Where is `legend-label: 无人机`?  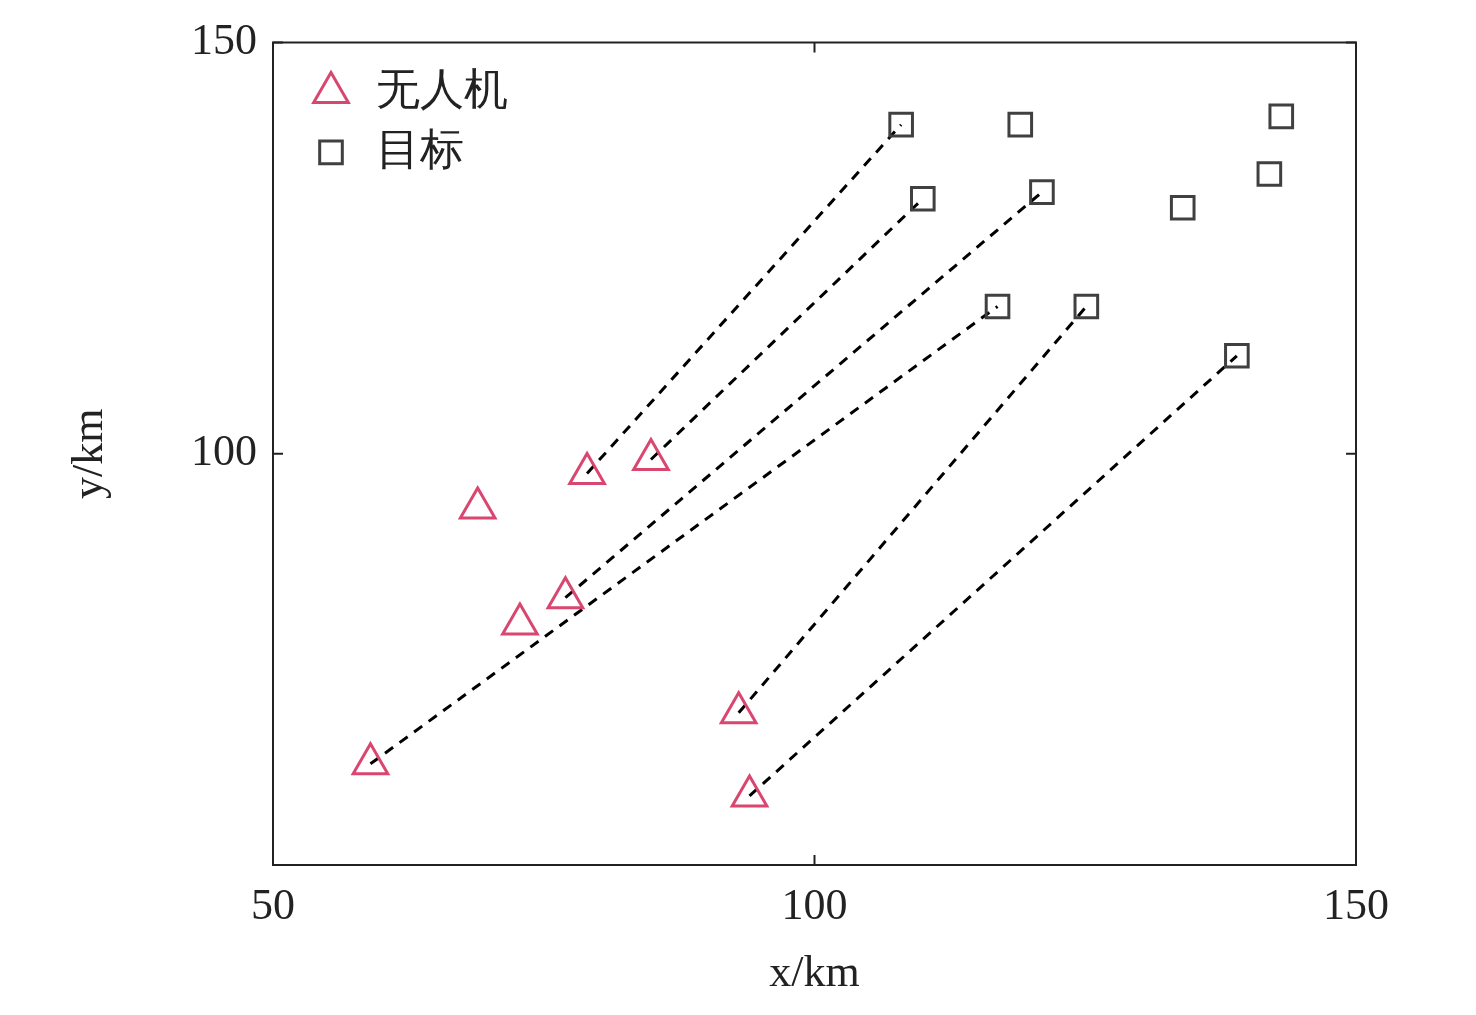 legend-label: 无人机 is located at coordinates (442, 89).